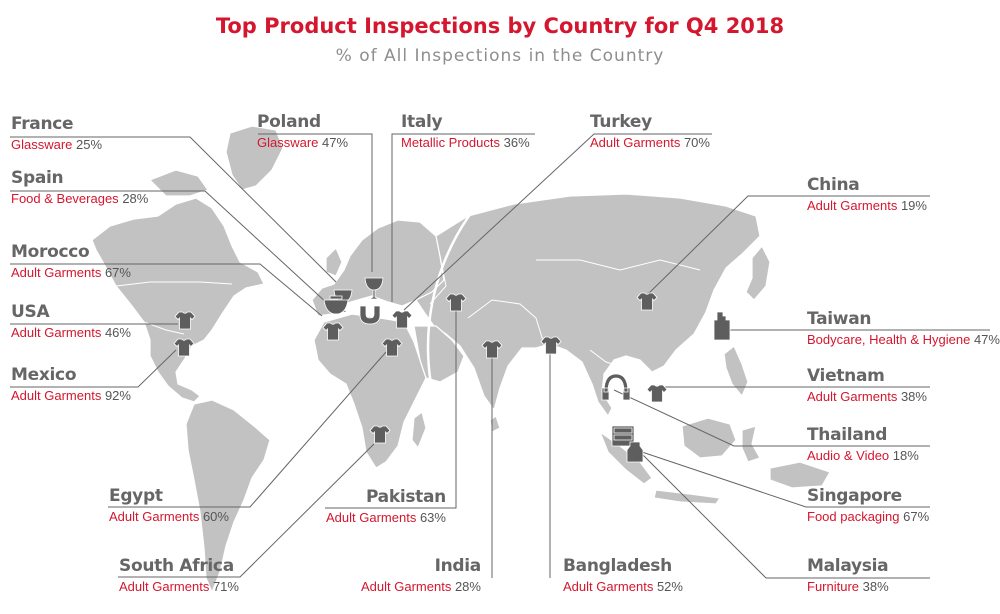 This screenshot has height=614, width=1000. Describe the element at coordinates (557, 222) in the screenshot. I see `leader-line-turkey` at that location.